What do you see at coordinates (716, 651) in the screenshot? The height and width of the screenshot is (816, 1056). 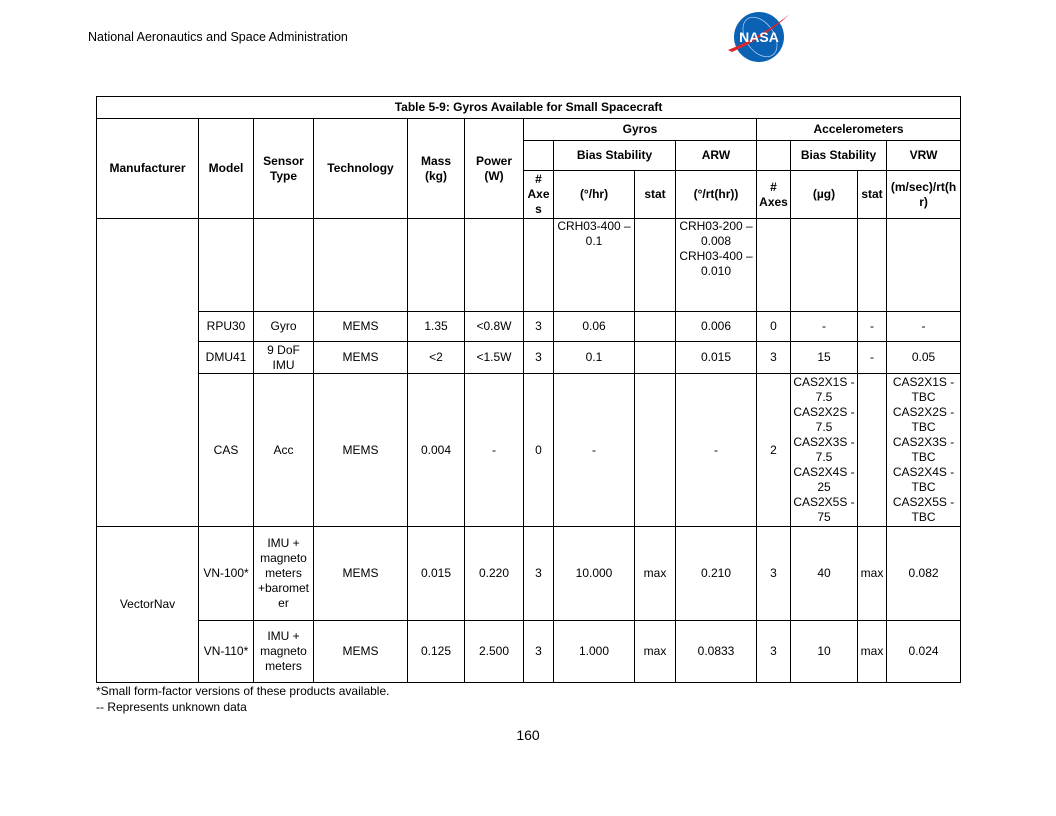 I see `cell-g-arw: 0.0833` at bounding box center [716, 651].